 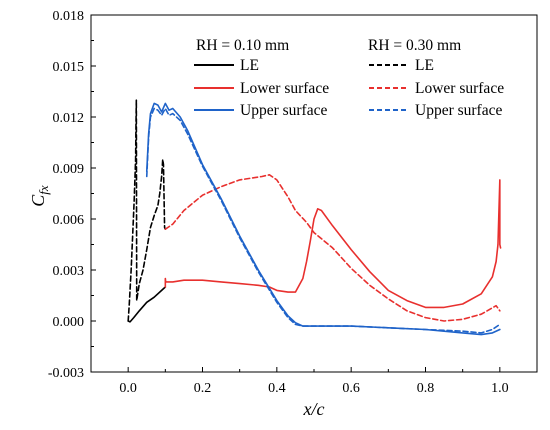 What do you see at coordinates (249, 65) in the screenshot?
I see `legend-label-le-1: LE` at bounding box center [249, 65].